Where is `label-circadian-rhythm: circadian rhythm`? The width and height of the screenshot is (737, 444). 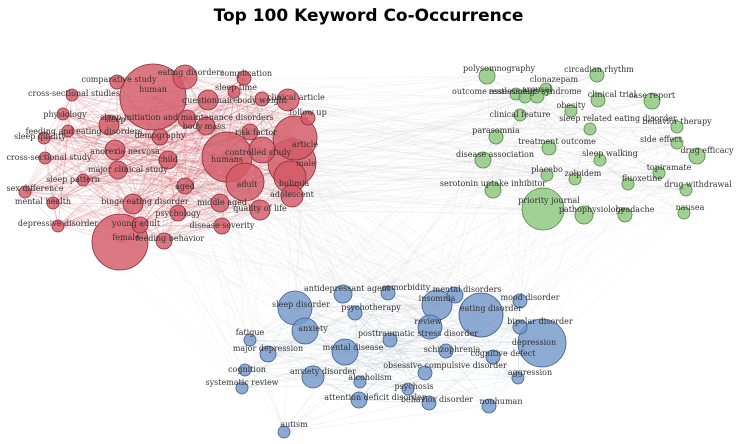
label-circadian-rhythm: circadian rhythm is located at coordinates (599, 69).